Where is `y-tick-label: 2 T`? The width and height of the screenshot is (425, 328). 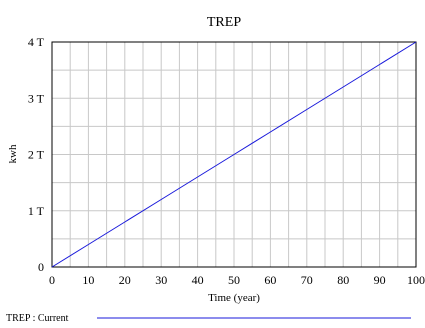
y-tick-label: 2 T is located at coordinates (36, 155).